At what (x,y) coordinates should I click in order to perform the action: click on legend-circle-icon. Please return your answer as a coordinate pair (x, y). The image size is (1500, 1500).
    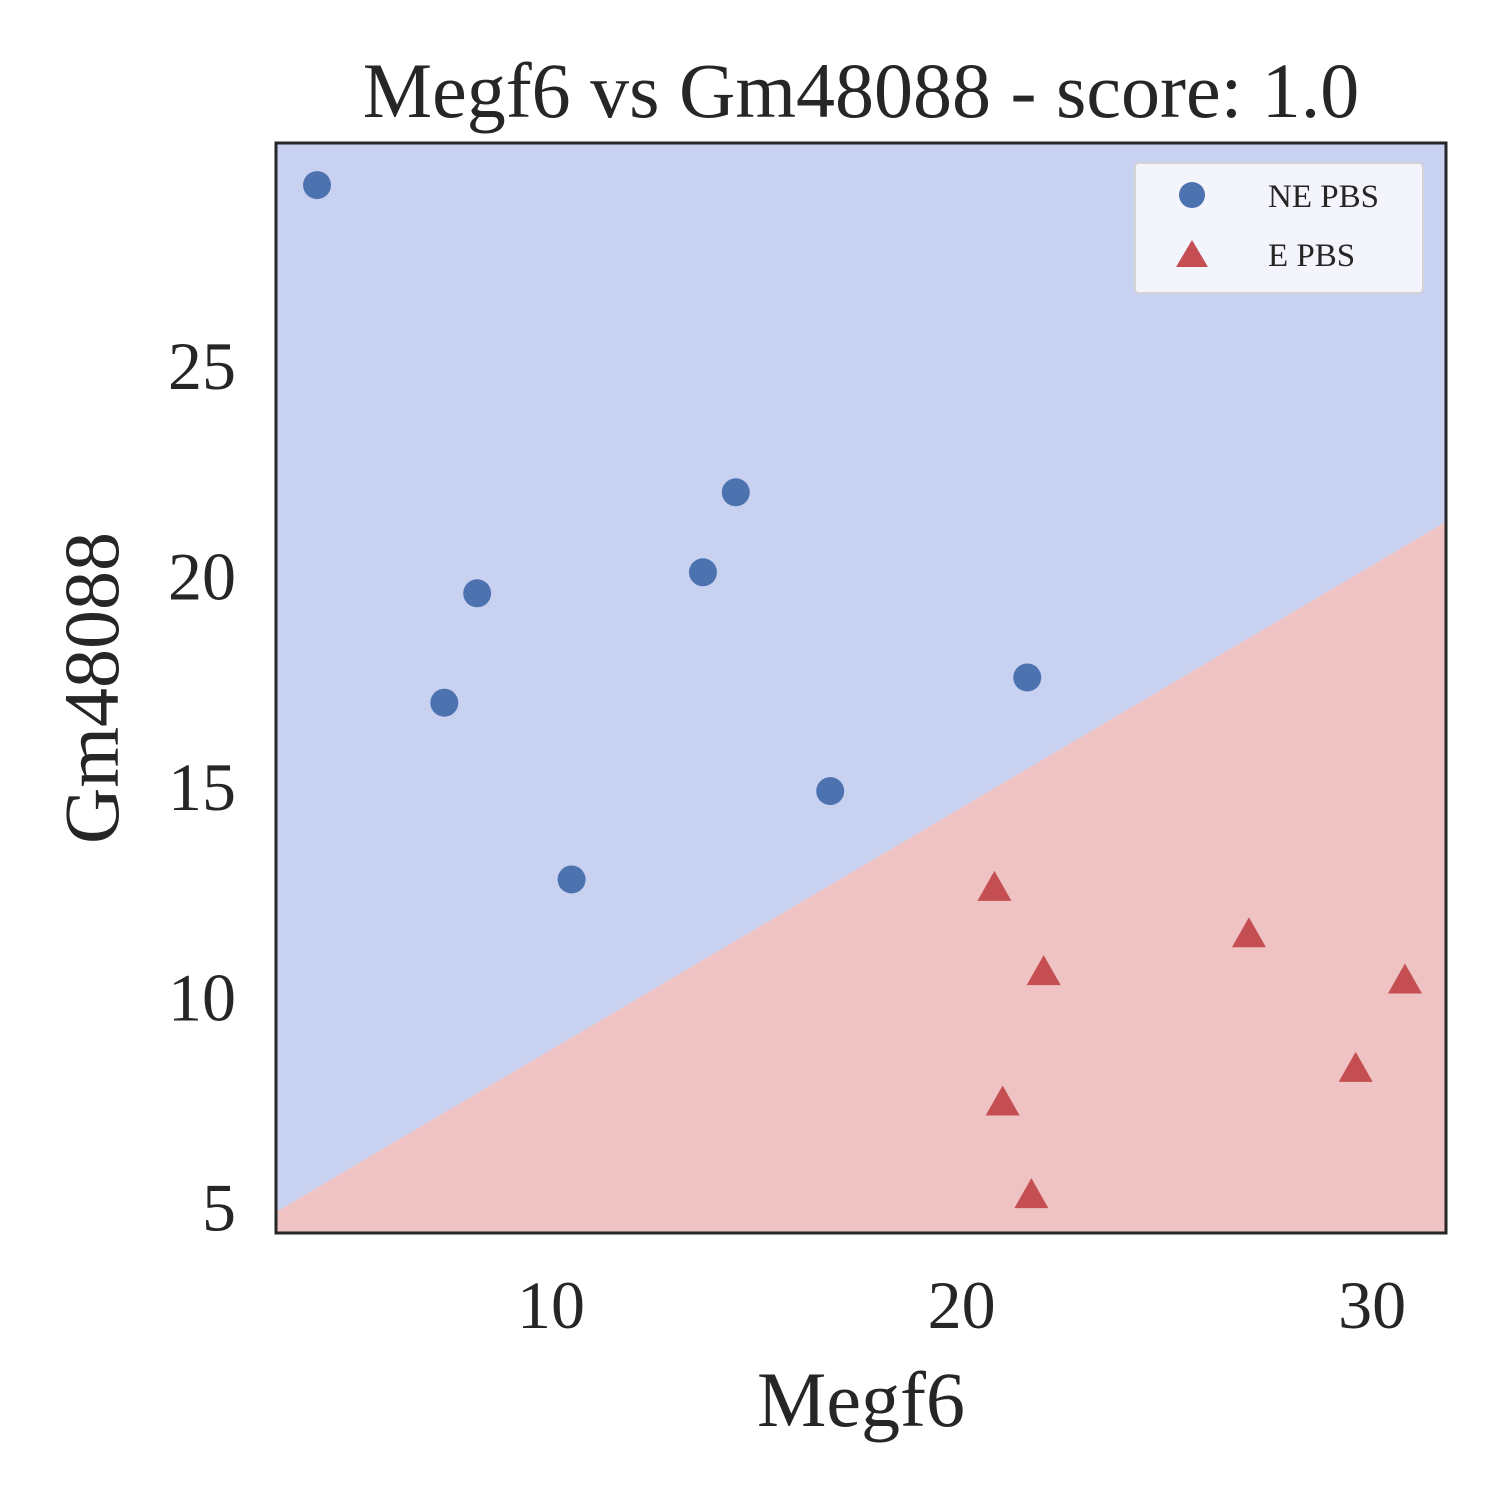
    Looking at the image, I should click on (1192, 195).